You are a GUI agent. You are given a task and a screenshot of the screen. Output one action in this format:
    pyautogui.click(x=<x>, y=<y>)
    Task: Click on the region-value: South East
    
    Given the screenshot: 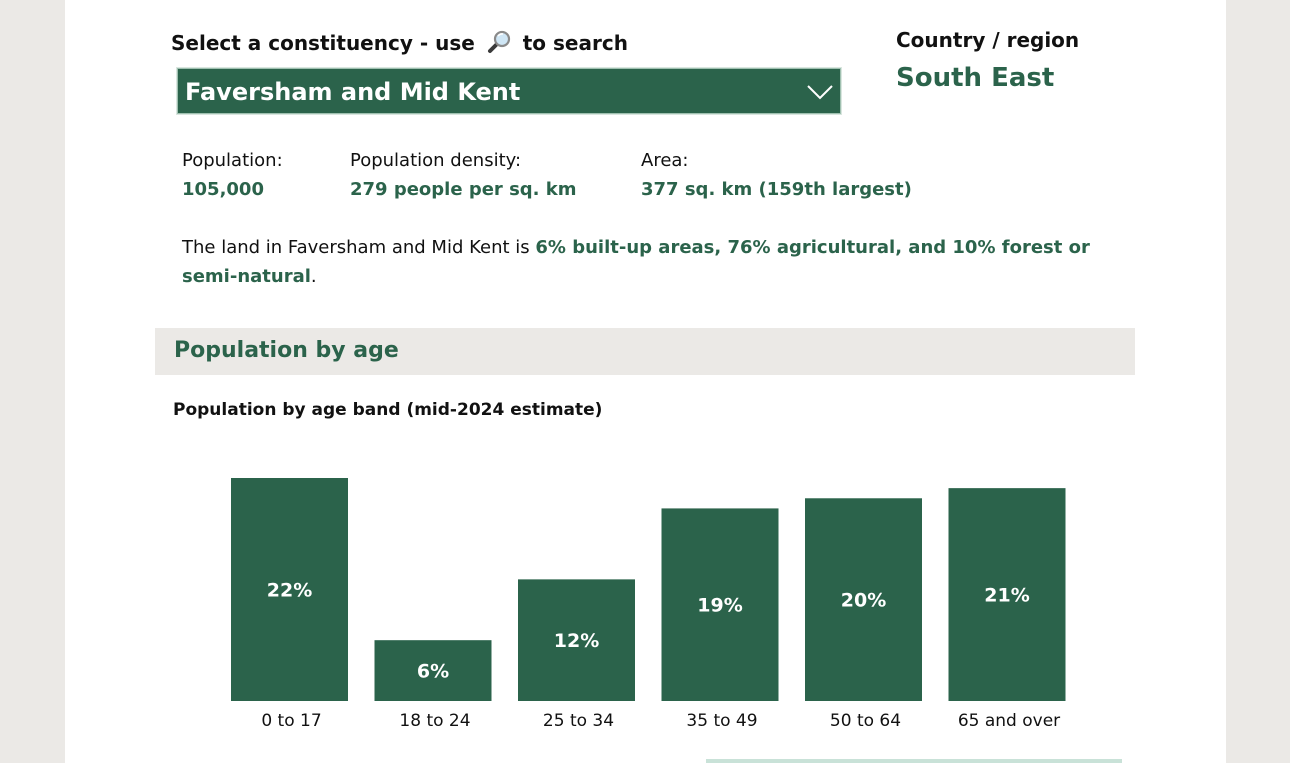 What is the action you would take?
    pyautogui.click(x=975, y=78)
    